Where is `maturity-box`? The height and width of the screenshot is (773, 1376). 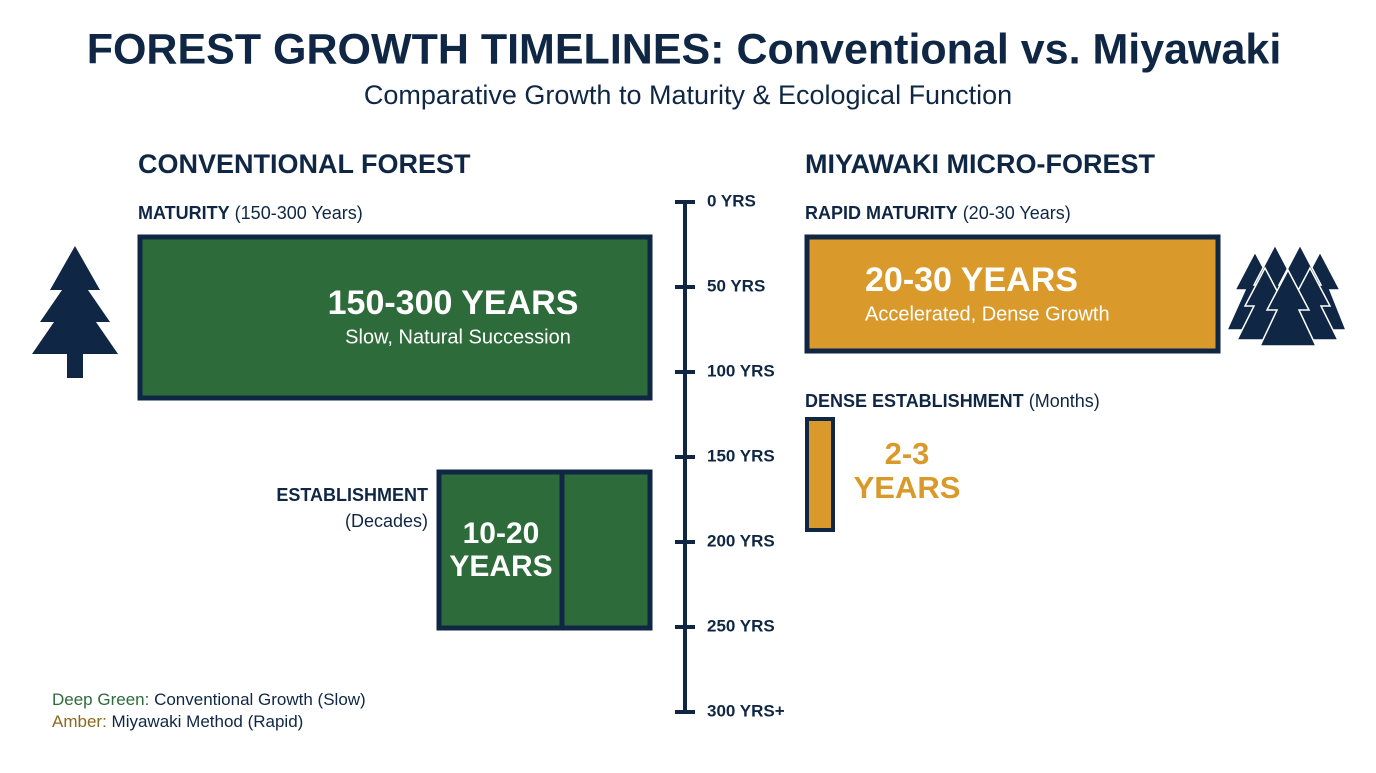
maturity-box is located at coordinates (395, 317).